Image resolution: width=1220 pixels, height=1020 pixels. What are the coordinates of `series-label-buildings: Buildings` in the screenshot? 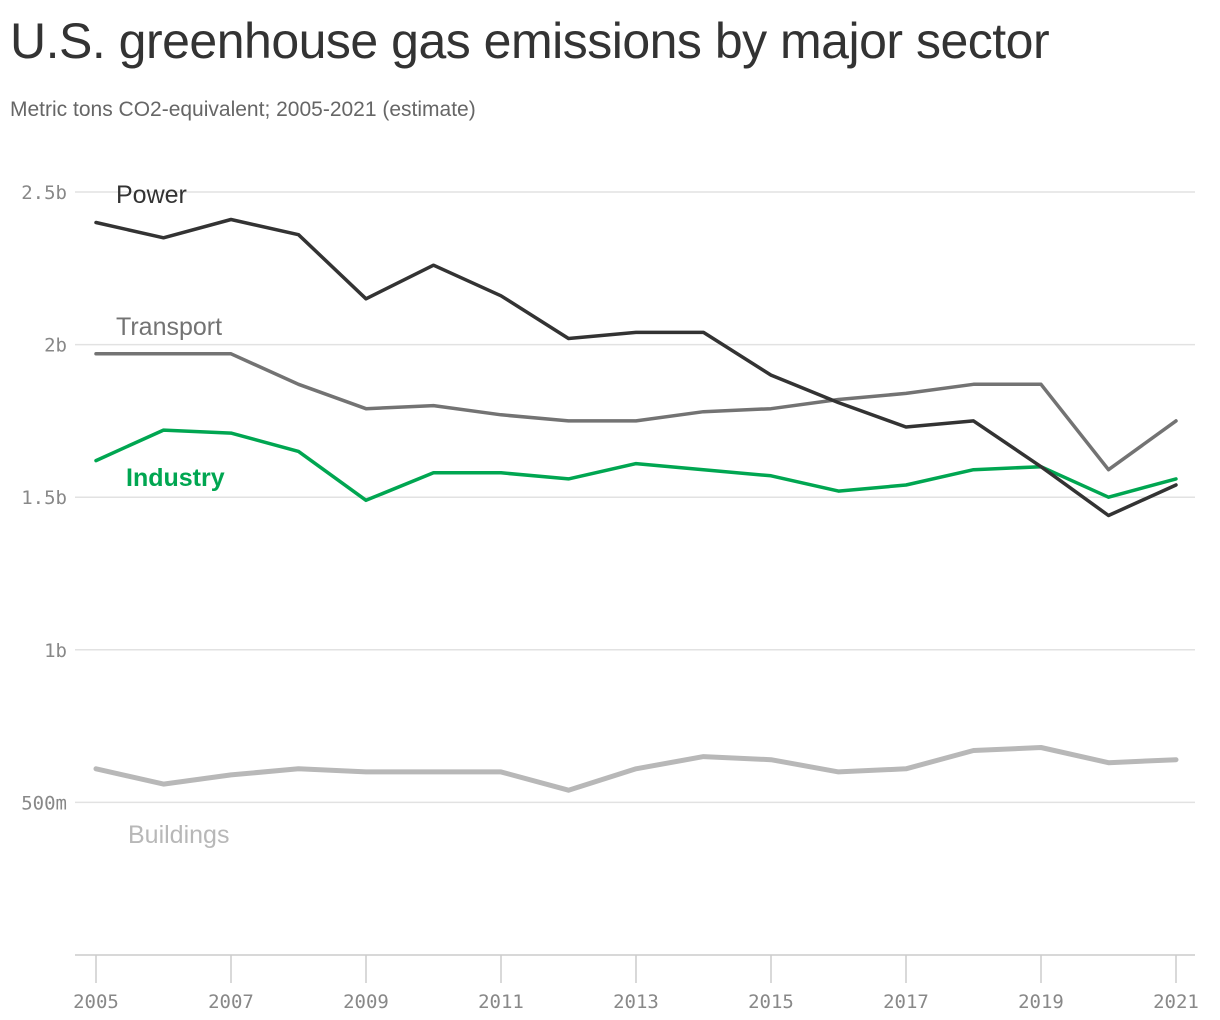 It's located at (178, 835).